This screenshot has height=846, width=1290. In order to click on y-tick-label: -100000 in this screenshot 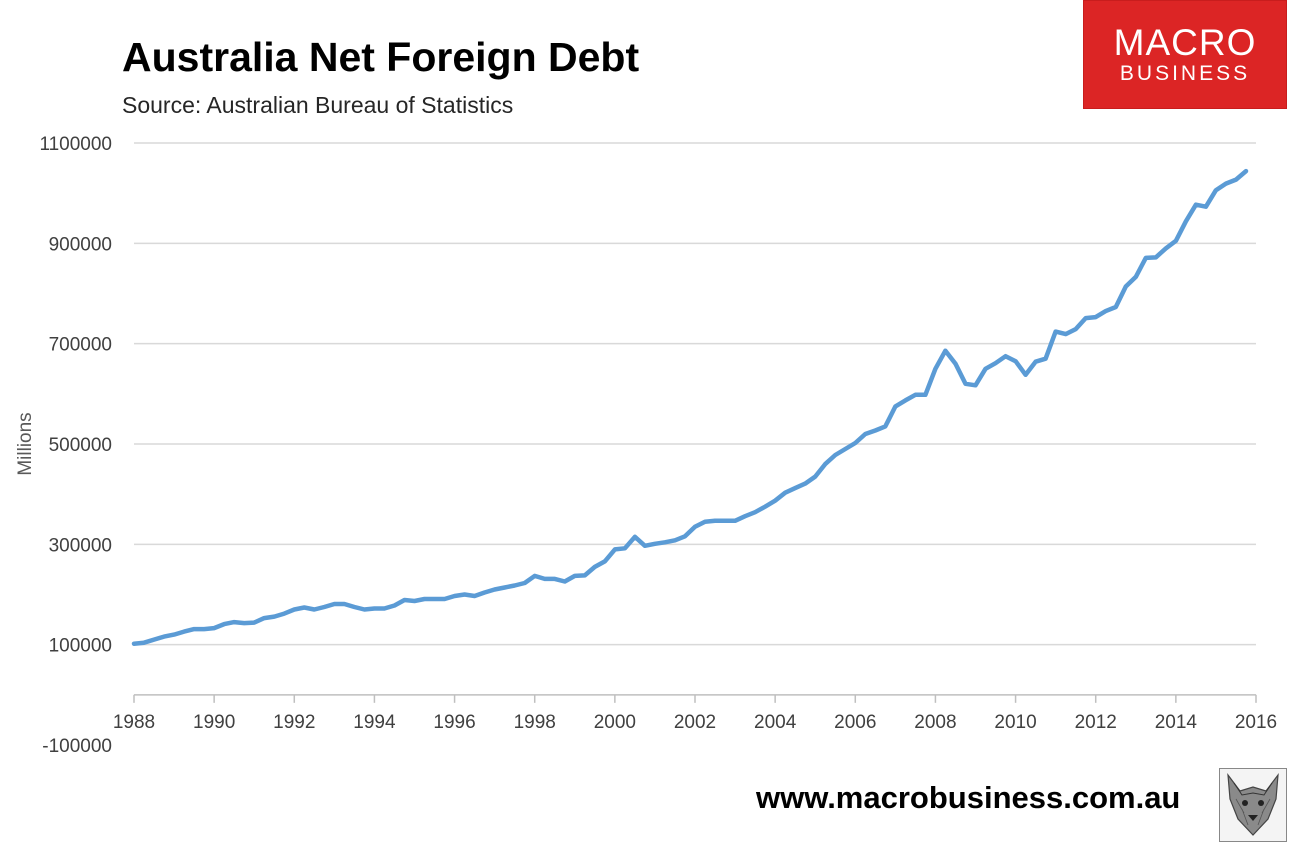, I will do `click(77, 746)`.